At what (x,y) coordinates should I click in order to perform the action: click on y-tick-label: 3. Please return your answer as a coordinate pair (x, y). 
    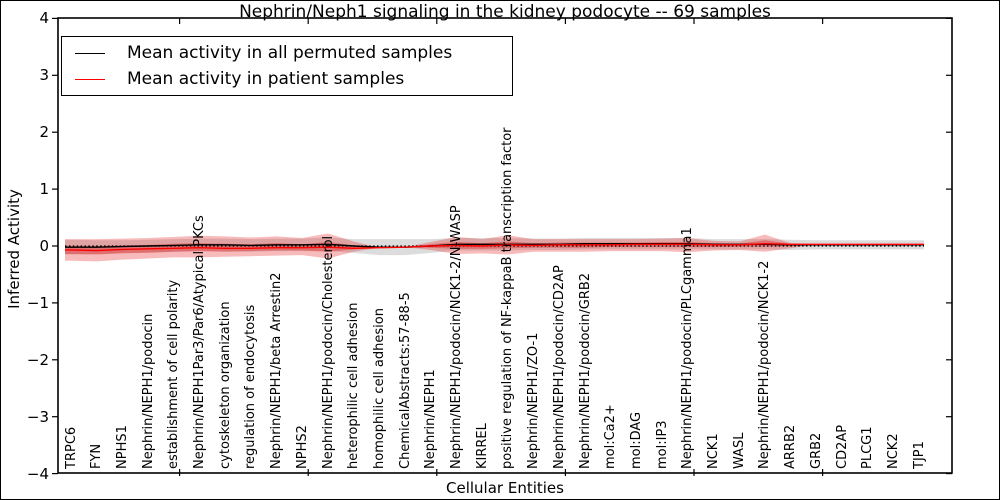
    Looking at the image, I should click on (44, 75).